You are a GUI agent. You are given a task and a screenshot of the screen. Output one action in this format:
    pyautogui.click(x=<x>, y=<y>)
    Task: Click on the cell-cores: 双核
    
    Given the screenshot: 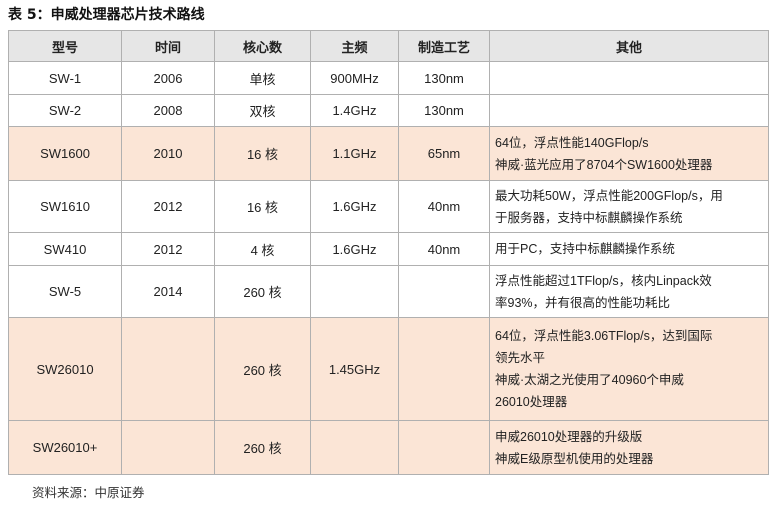 What is the action you would take?
    pyautogui.click(x=262, y=110)
    